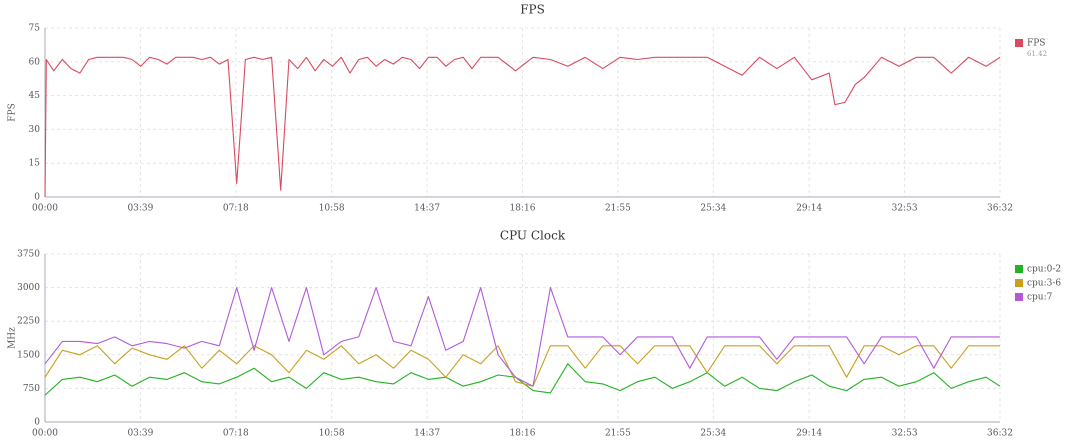 This screenshot has height=448, width=1080. I want to click on legend-label: FPS, so click(1036, 44).